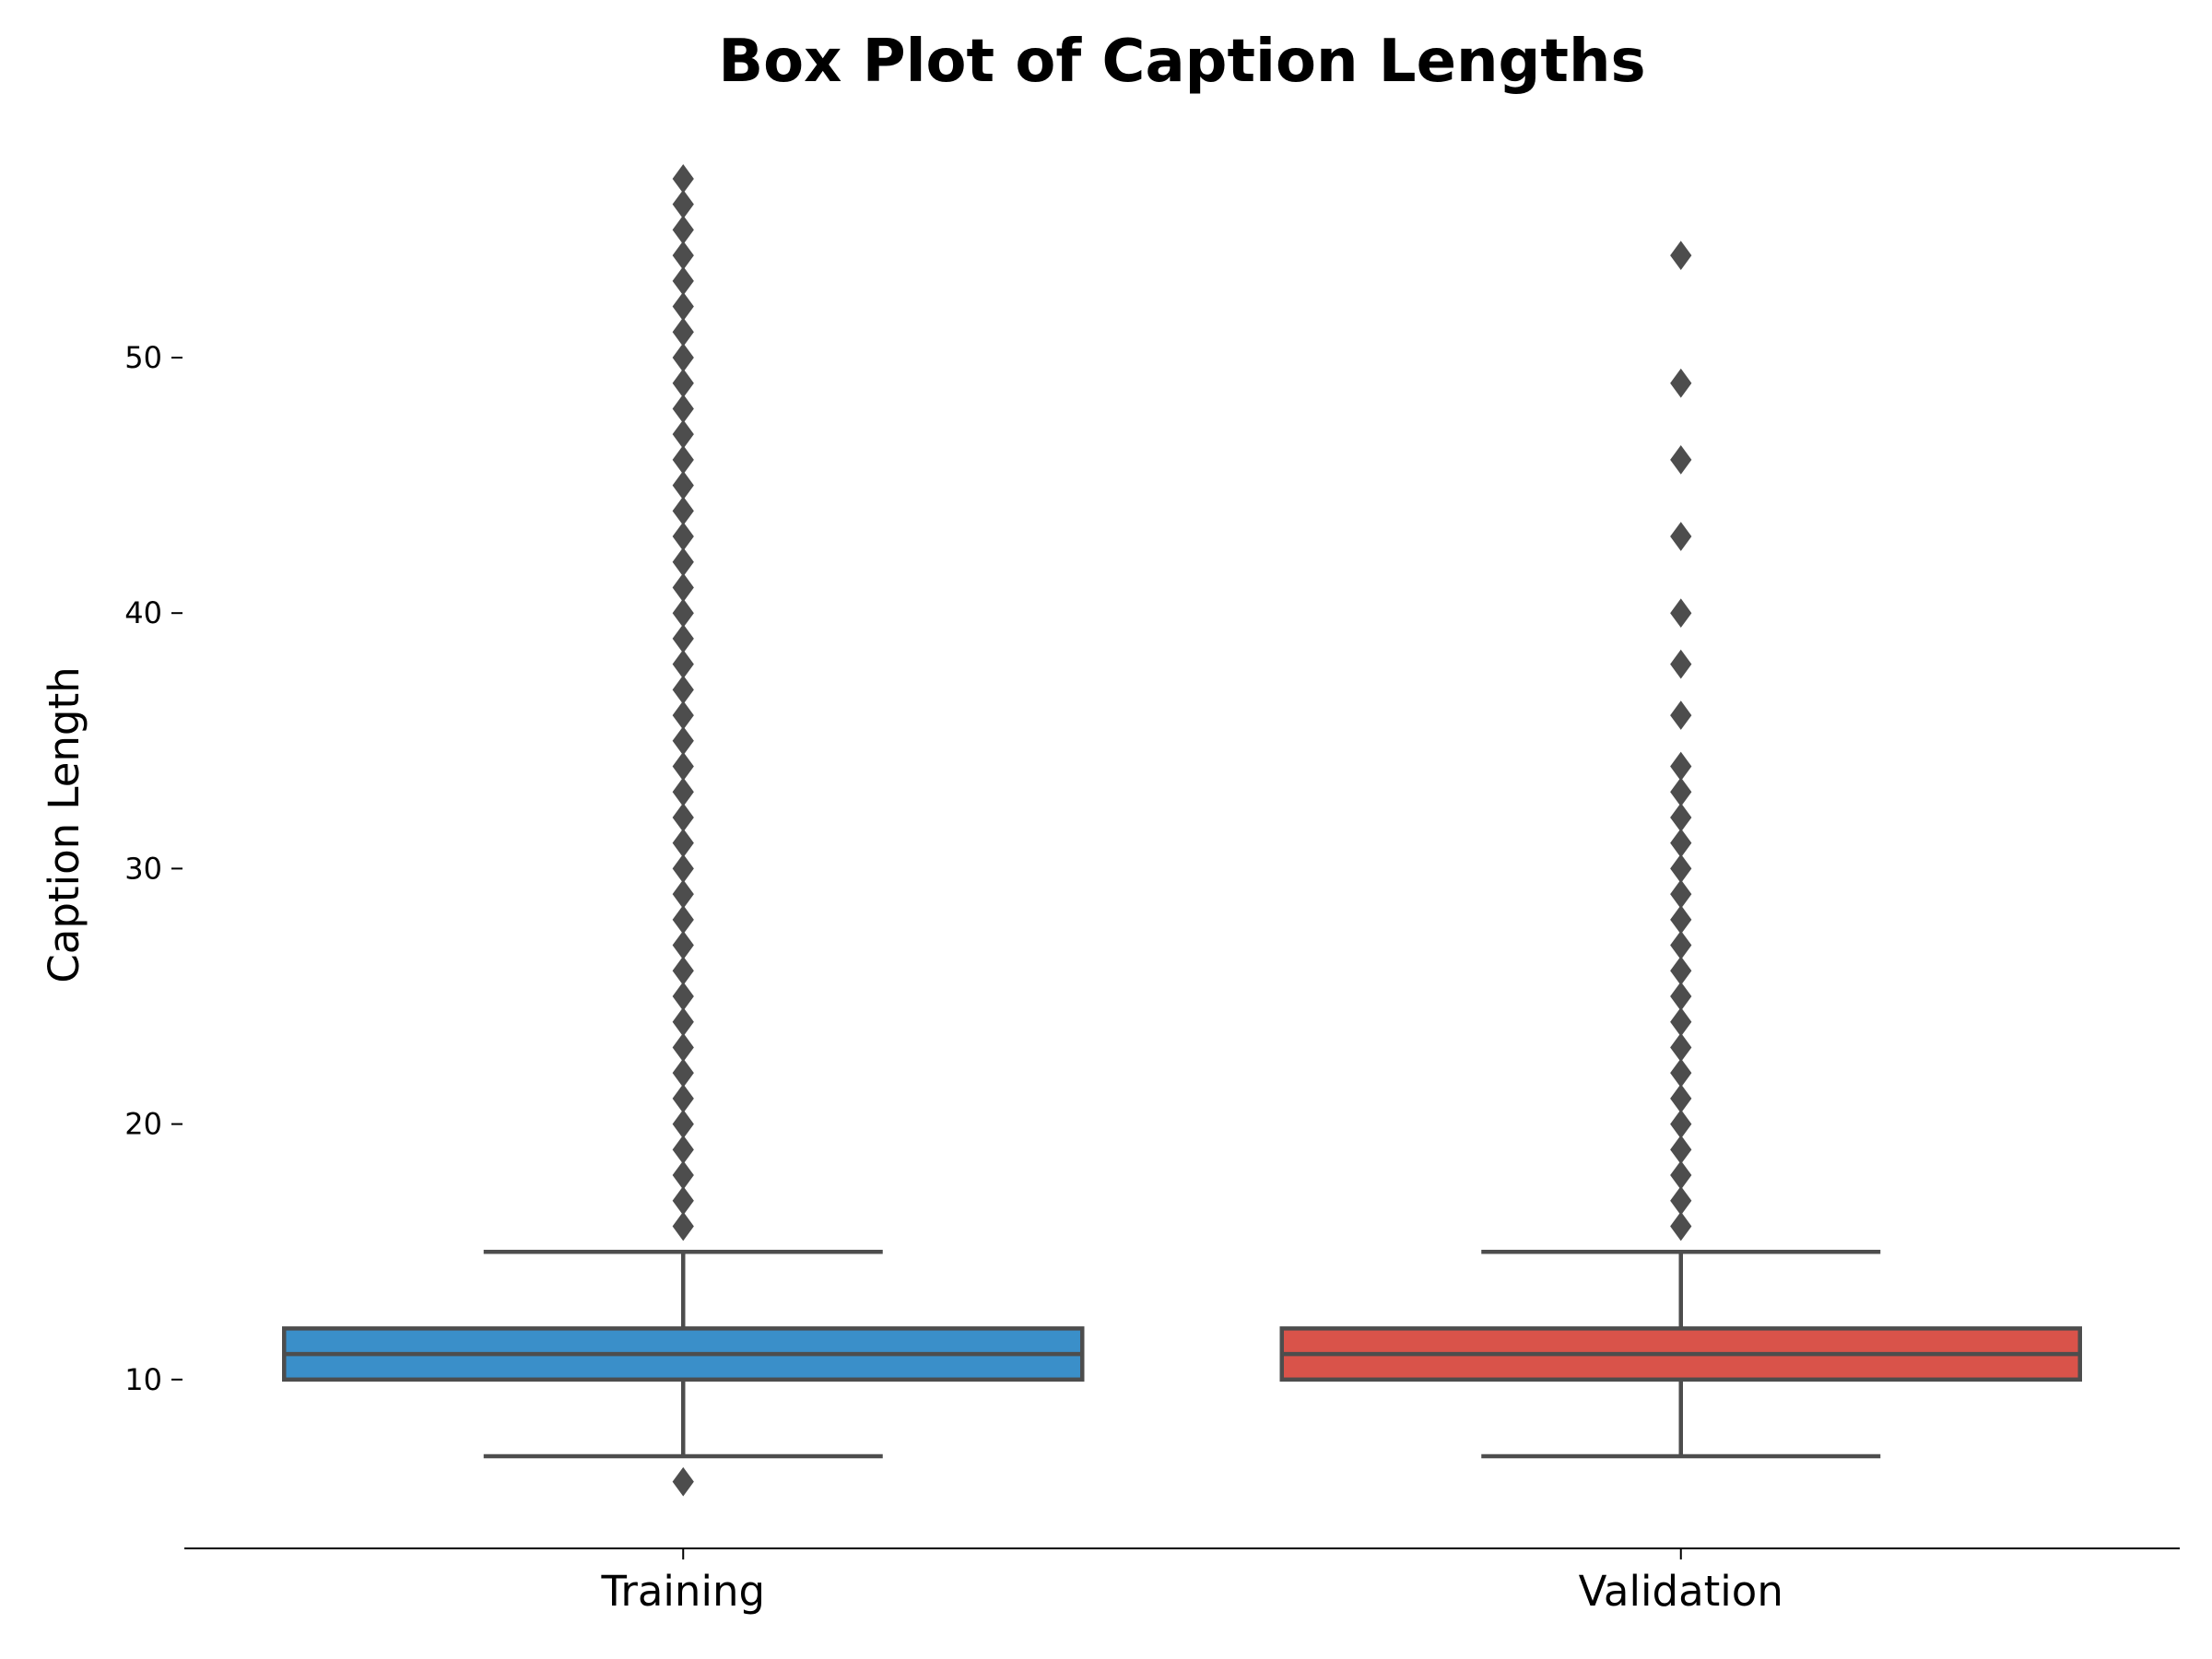 The image size is (2212, 1659). I want to click on y-tick-label: 20, so click(143, 1124).